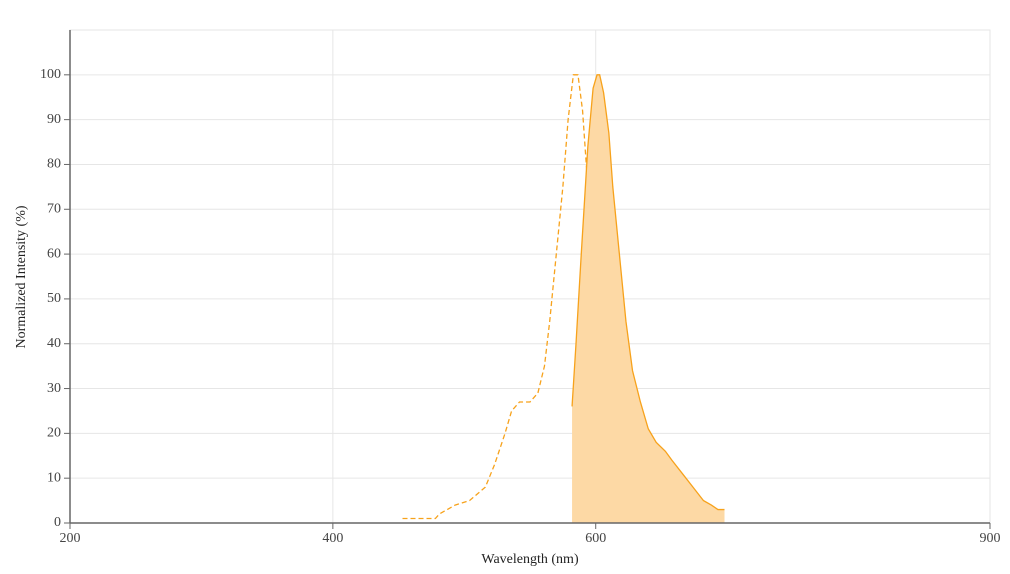  I want to click on y-tick-label: 50, so click(54, 298).